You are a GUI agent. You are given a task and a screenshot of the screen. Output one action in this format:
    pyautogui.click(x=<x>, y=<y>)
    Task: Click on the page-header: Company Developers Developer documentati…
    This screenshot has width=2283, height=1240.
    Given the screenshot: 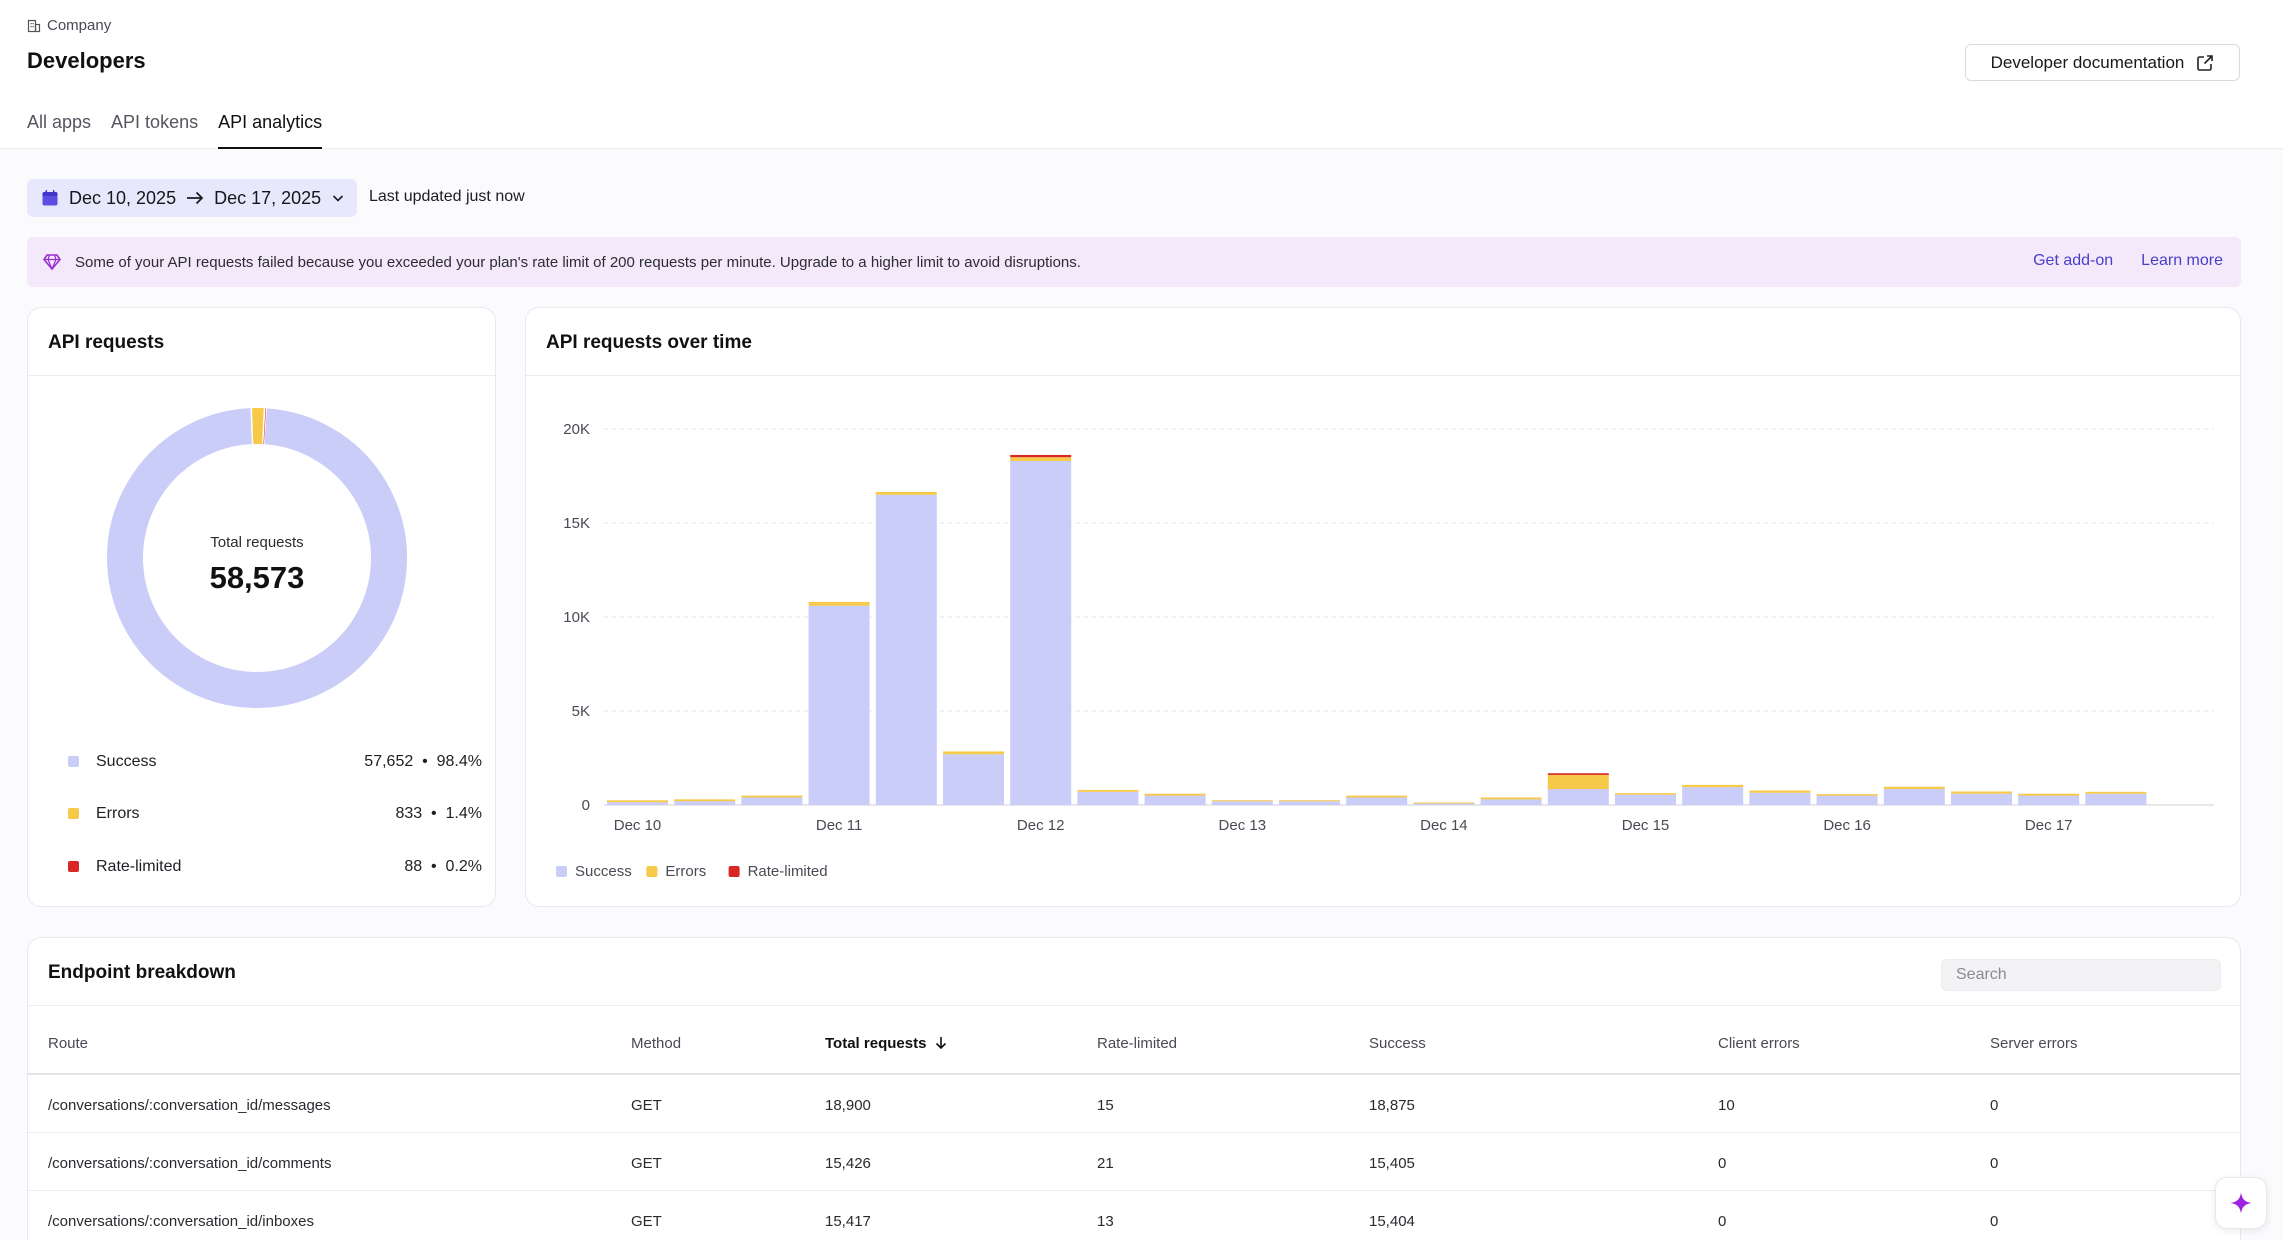 What is the action you would take?
    pyautogui.click(x=1141, y=74)
    